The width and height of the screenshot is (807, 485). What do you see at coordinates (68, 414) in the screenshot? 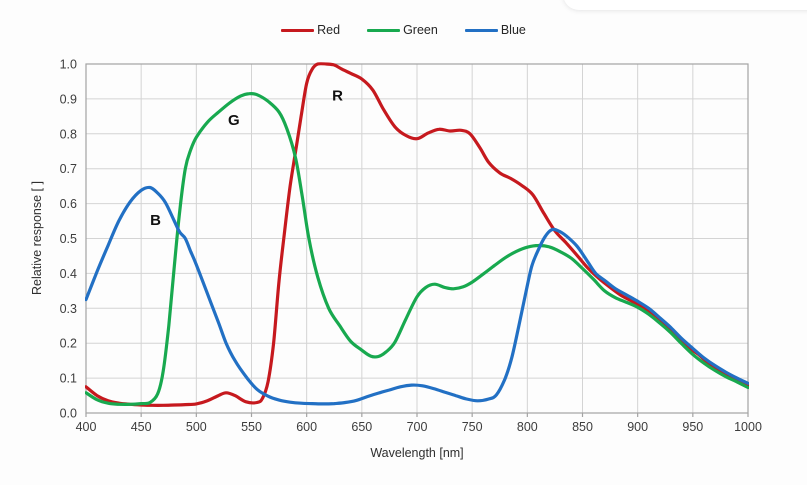
I see `y-tick-label: 0.0` at bounding box center [68, 414].